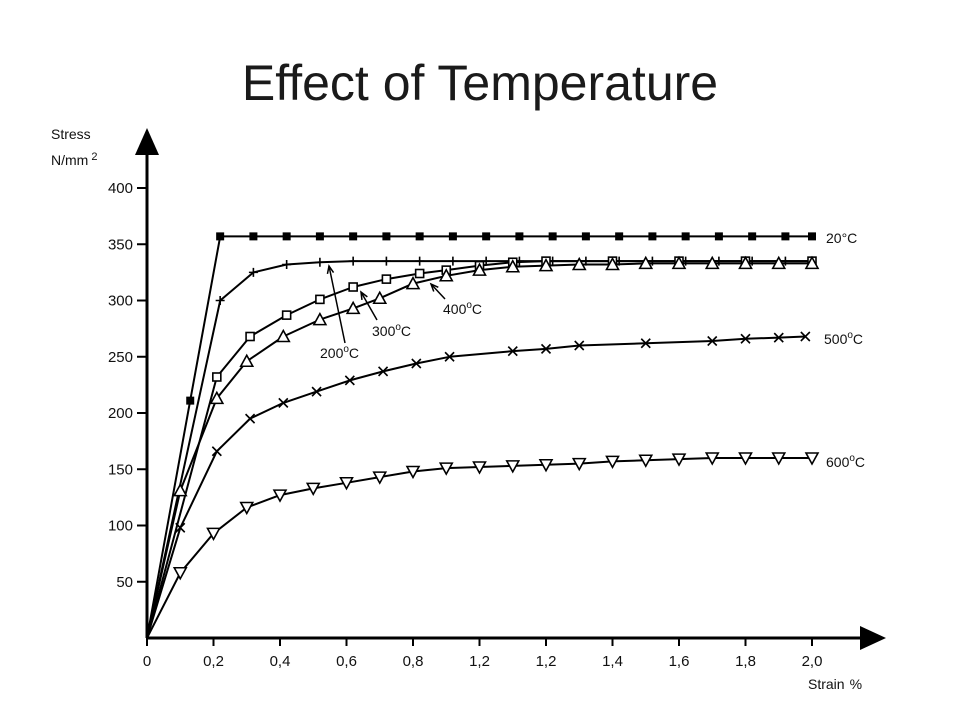  What do you see at coordinates (71, 134) in the screenshot?
I see `y-axis-title-line1: Stress` at bounding box center [71, 134].